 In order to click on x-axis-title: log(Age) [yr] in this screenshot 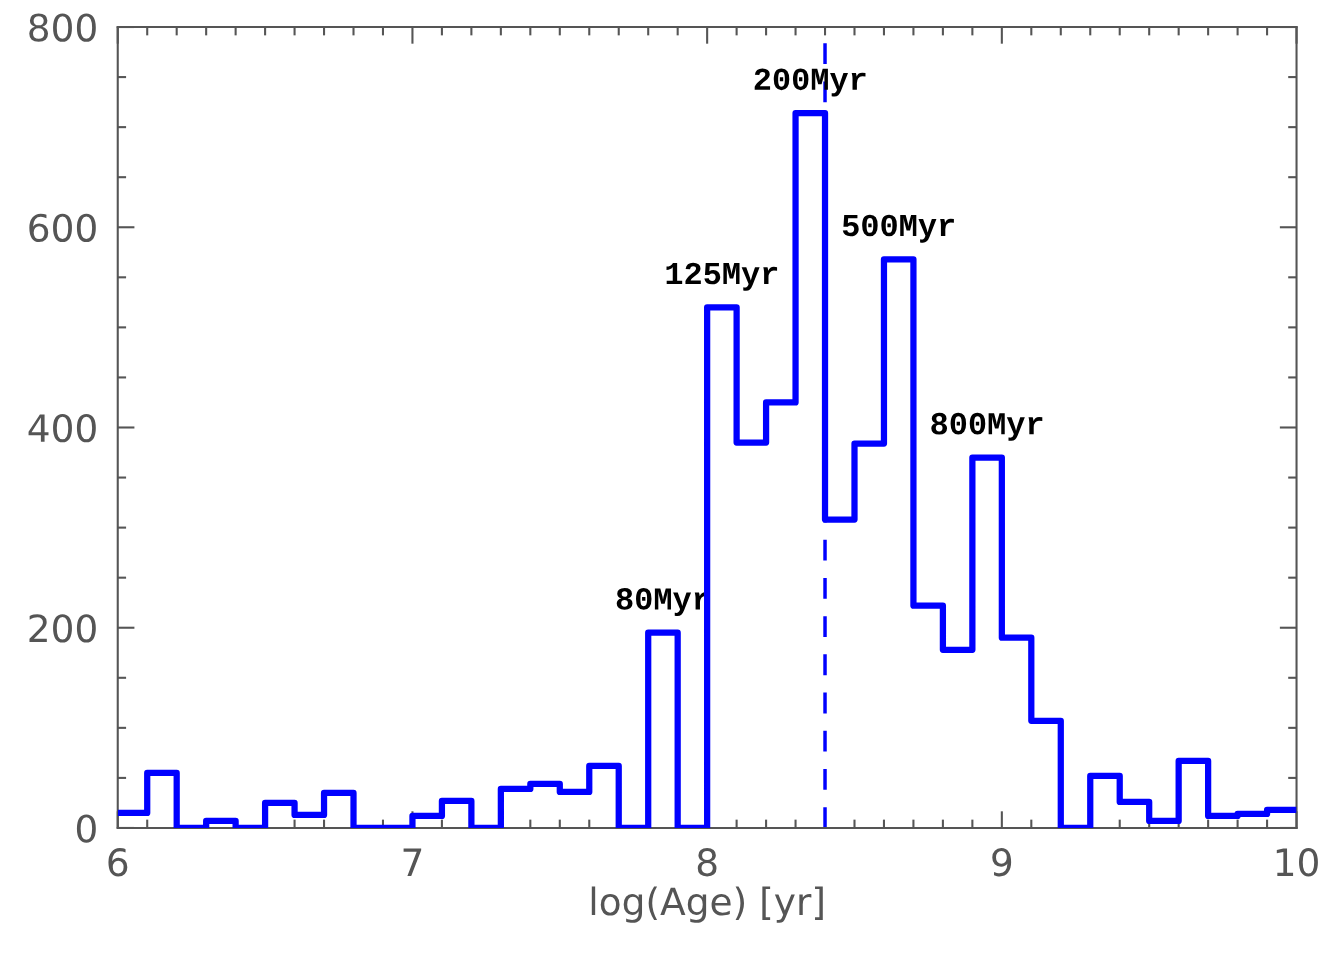, I will do `click(707, 904)`.